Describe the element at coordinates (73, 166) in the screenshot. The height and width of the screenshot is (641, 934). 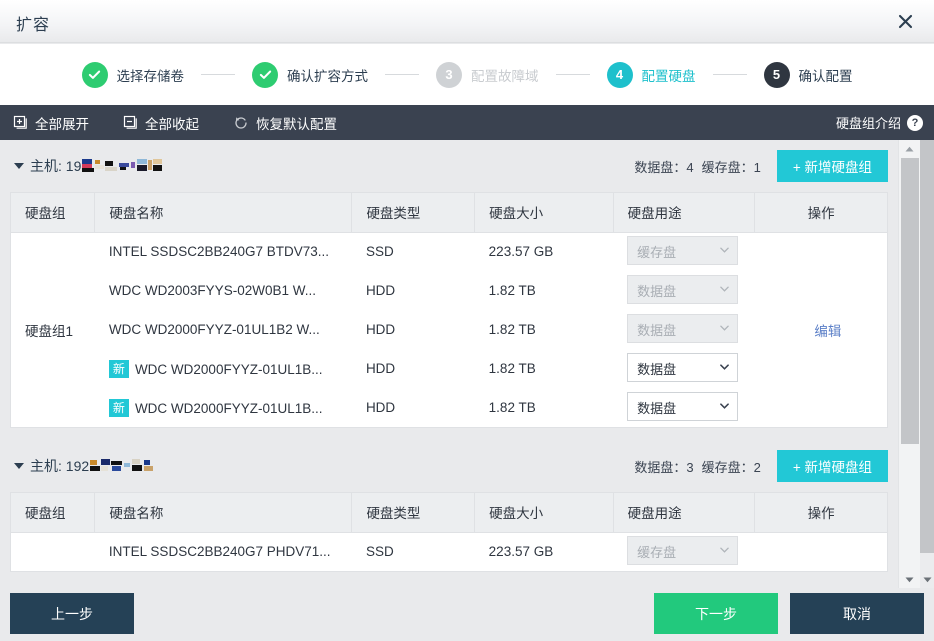
I see `host-ip-1: 19` at that location.